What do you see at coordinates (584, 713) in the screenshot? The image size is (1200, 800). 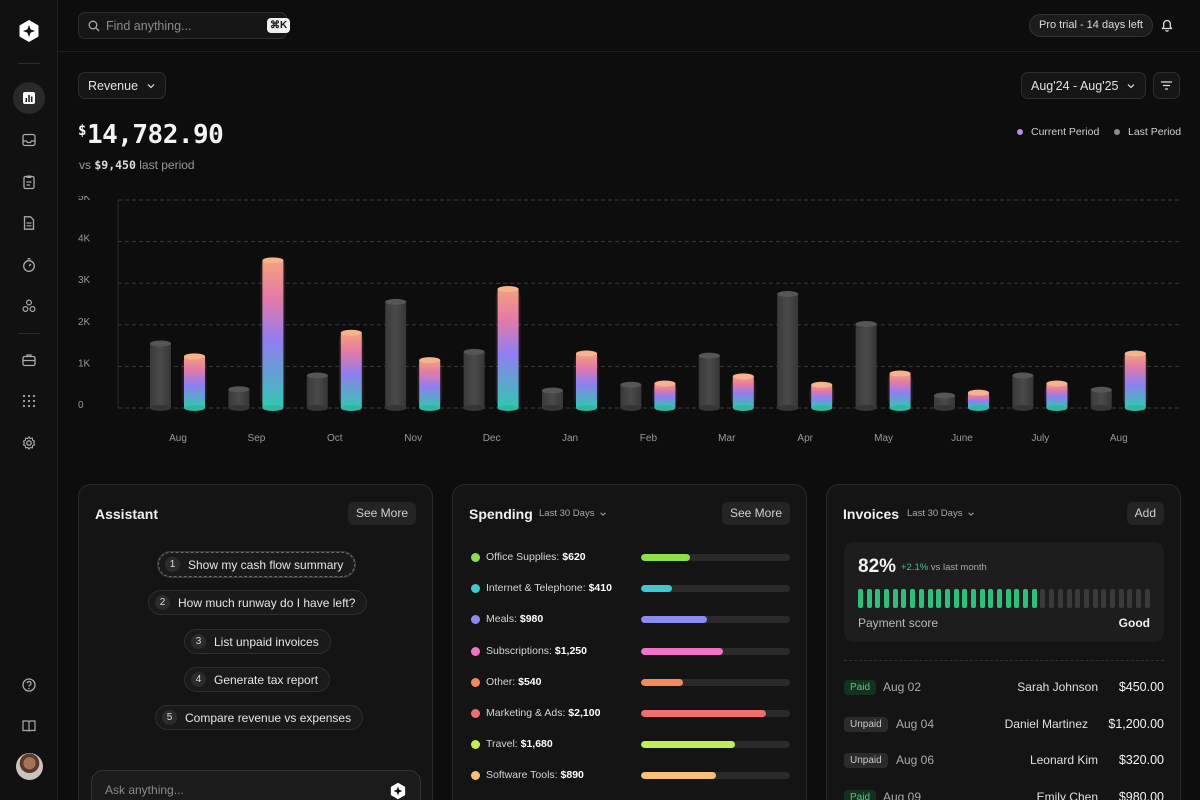 I see `spending-amount: $2,100` at bounding box center [584, 713].